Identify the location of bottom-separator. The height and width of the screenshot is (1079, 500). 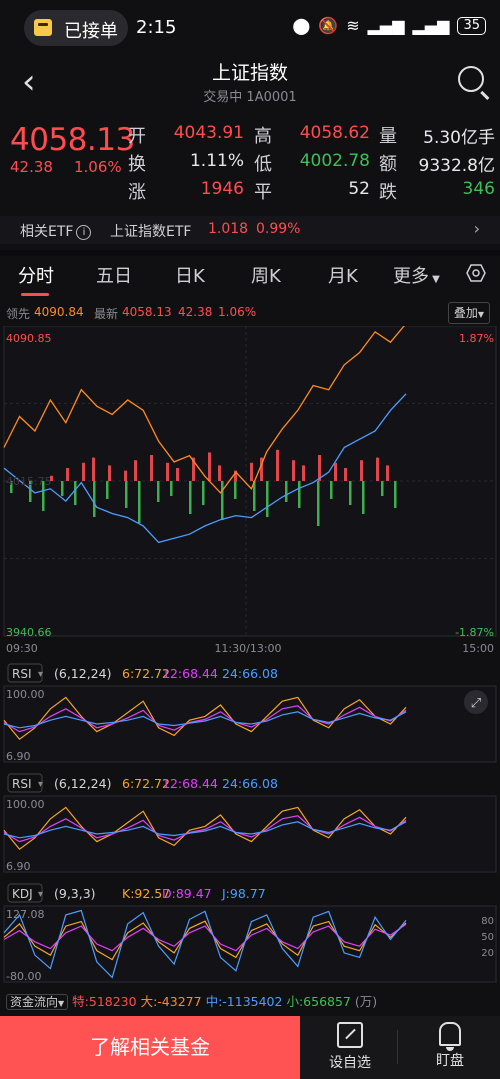
(397, 1047).